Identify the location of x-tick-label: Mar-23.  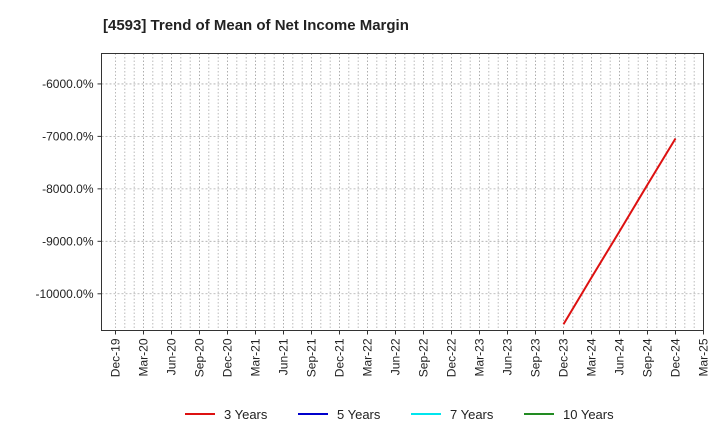
(480, 357).